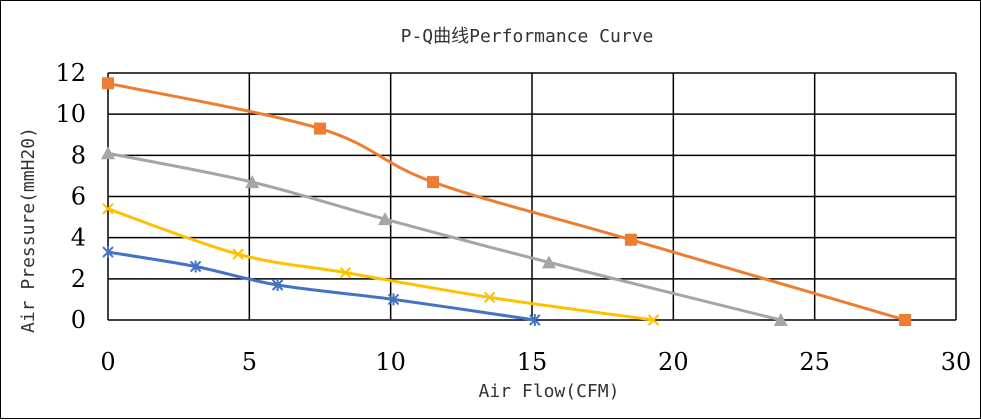 The width and height of the screenshot is (981, 420). Describe the element at coordinates (390, 362) in the screenshot. I see `x-tick-label: 10` at that location.